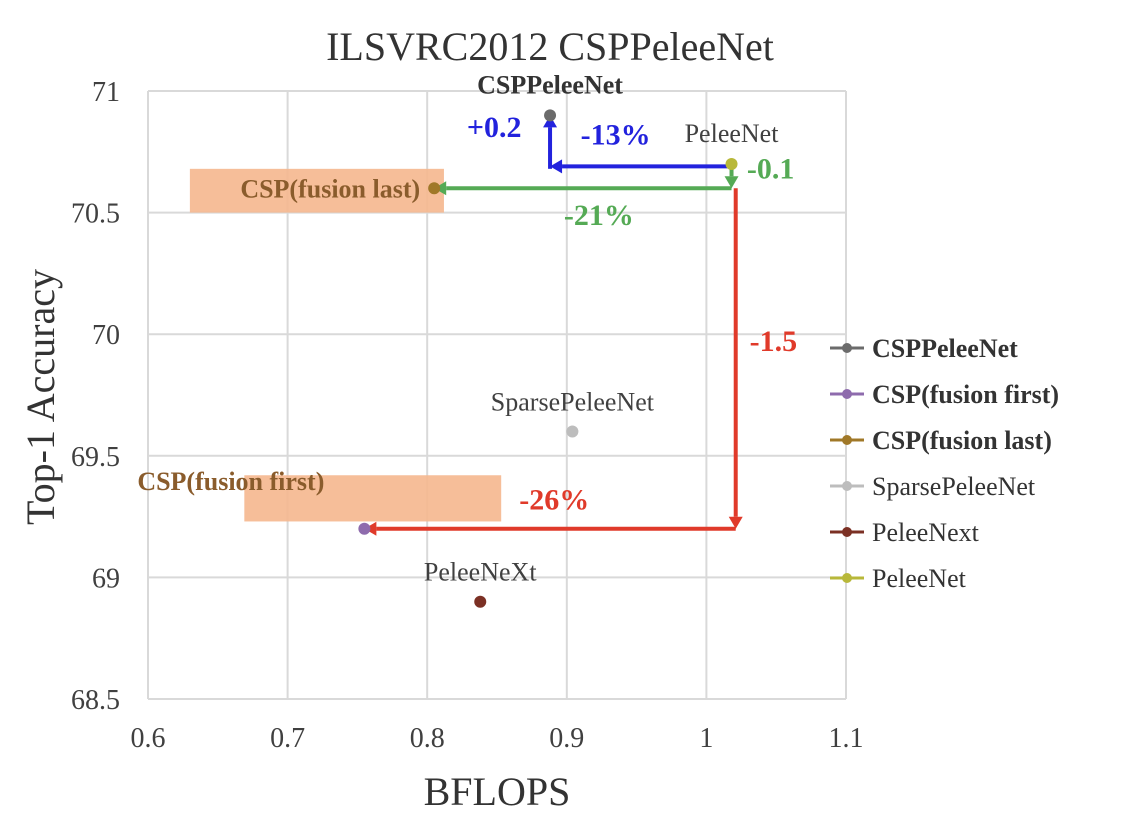 The height and width of the screenshot is (826, 1124). What do you see at coordinates (731, 163) in the screenshot?
I see `data-point-peleenet` at bounding box center [731, 163].